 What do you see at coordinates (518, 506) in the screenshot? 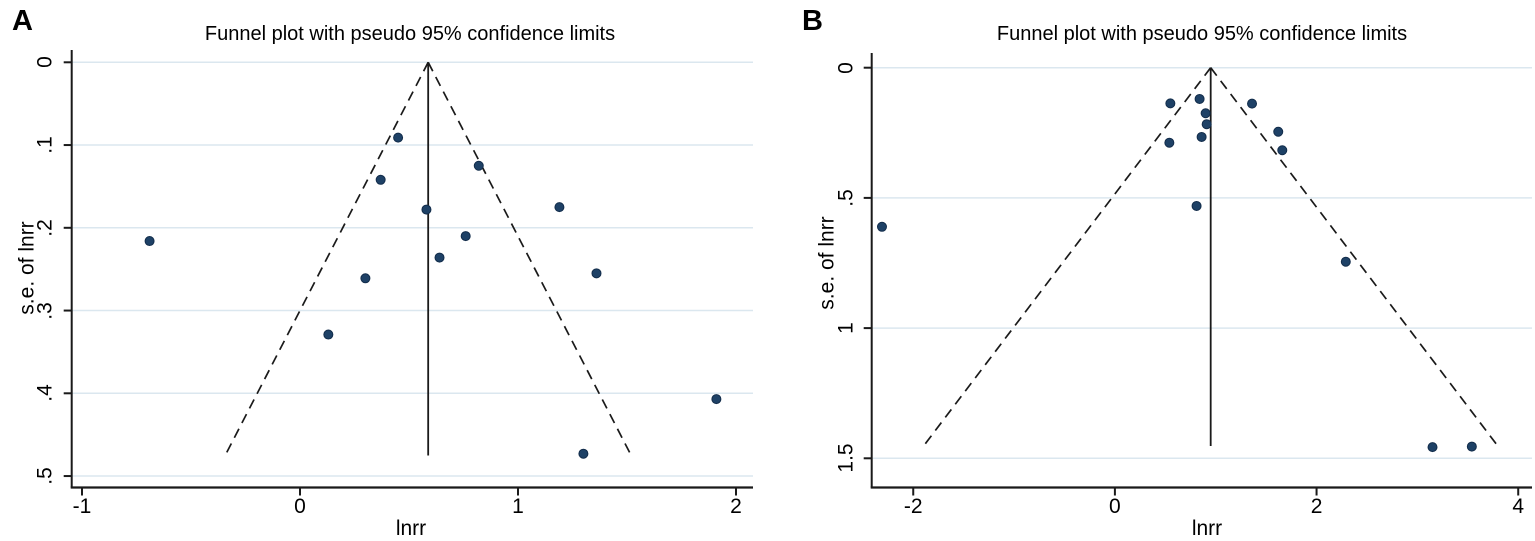
I see `x-tick-label: 1` at bounding box center [518, 506].